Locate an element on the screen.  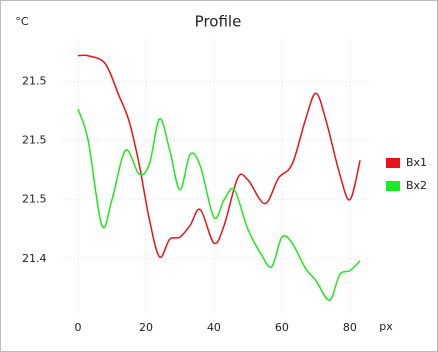
x-tick-label: 80 is located at coordinates (350, 327).